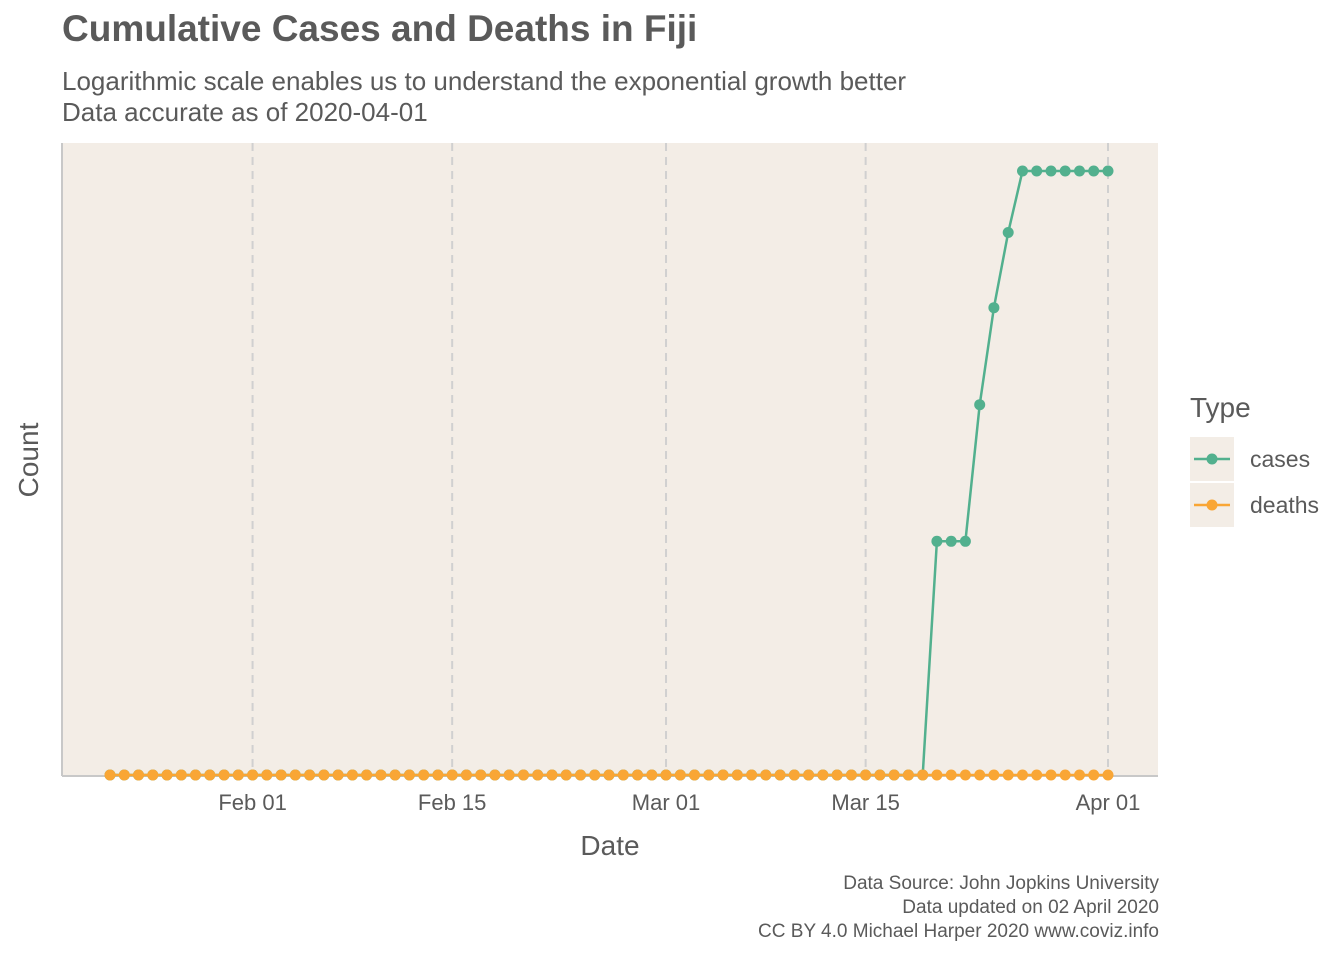 The width and height of the screenshot is (1344, 960). Describe the element at coordinates (609, 845) in the screenshot. I see `x-axis-label: Date` at that location.